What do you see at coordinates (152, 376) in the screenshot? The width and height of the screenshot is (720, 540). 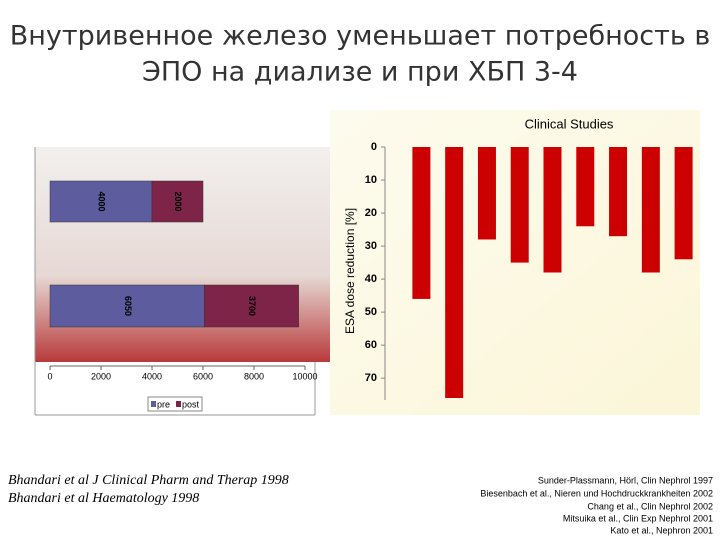 I see `x-tick-label: 4000` at bounding box center [152, 376].